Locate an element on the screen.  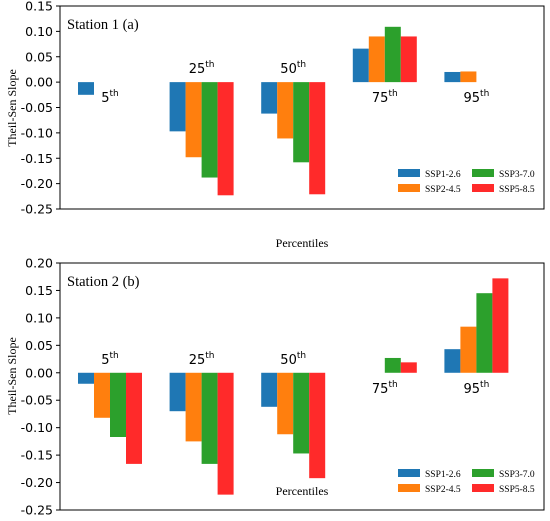
bar-ssp3-7-0-5th is located at coordinates (118, 404).